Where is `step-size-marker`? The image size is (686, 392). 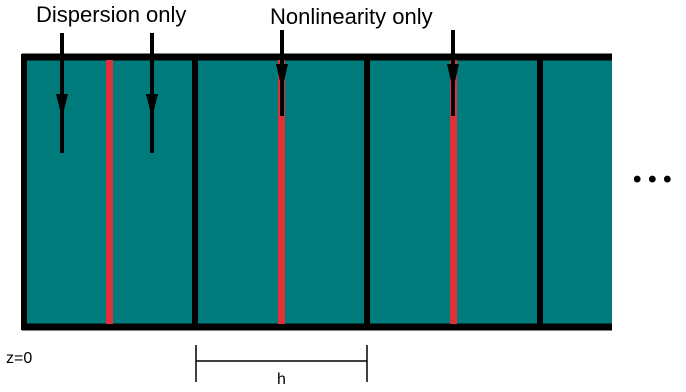 step-size-marker is located at coordinates (281, 363).